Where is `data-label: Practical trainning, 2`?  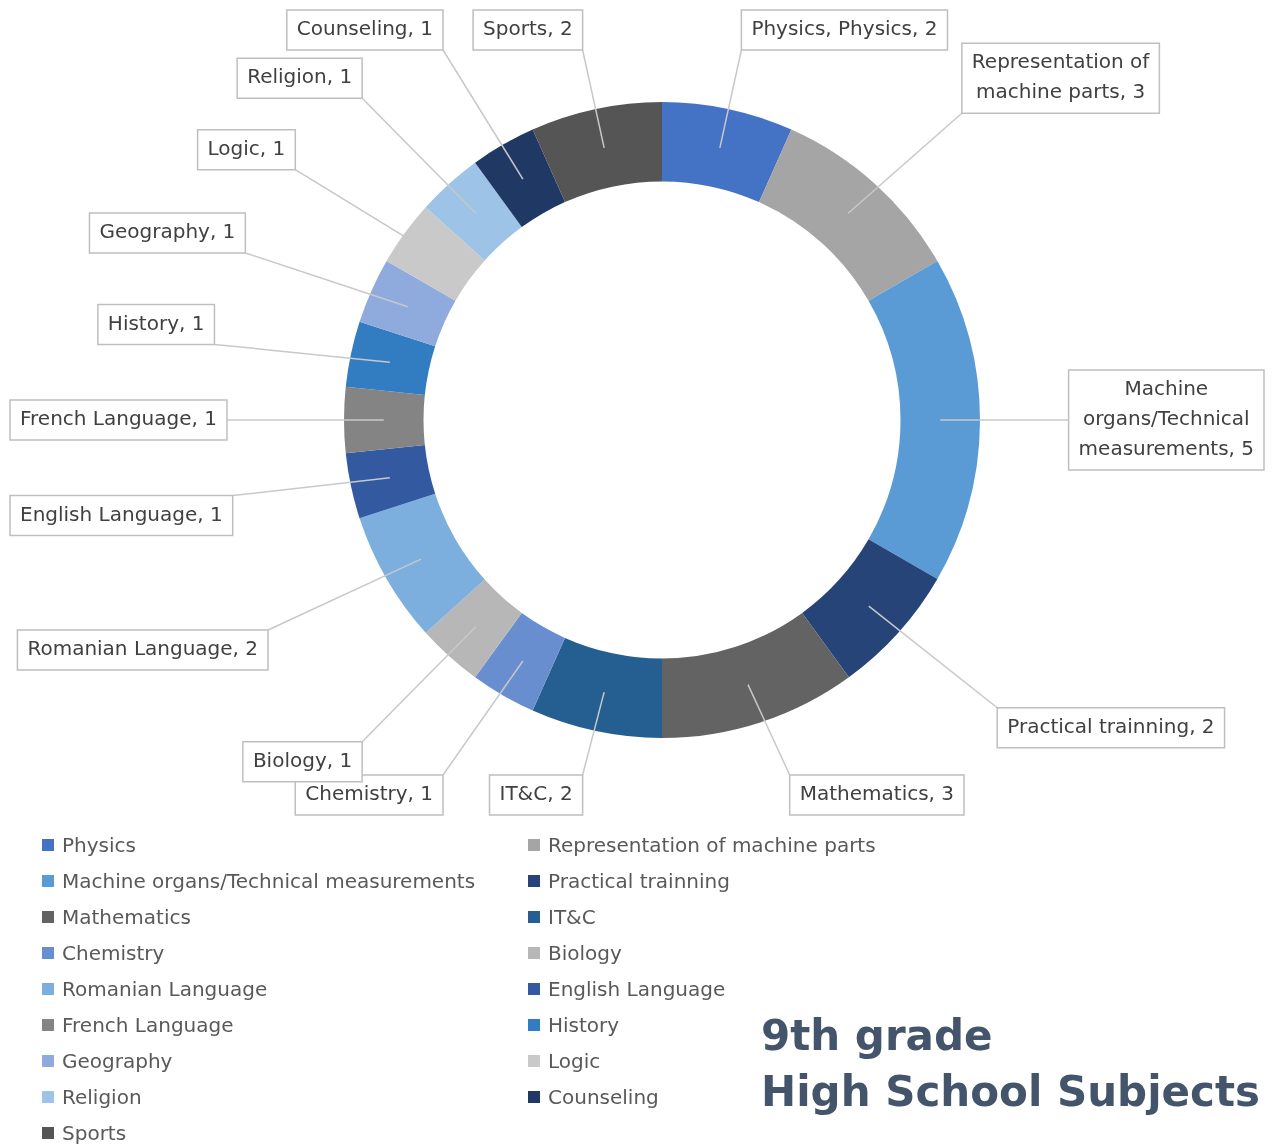 data-label: Practical trainning, 2 is located at coordinates (1111, 725).